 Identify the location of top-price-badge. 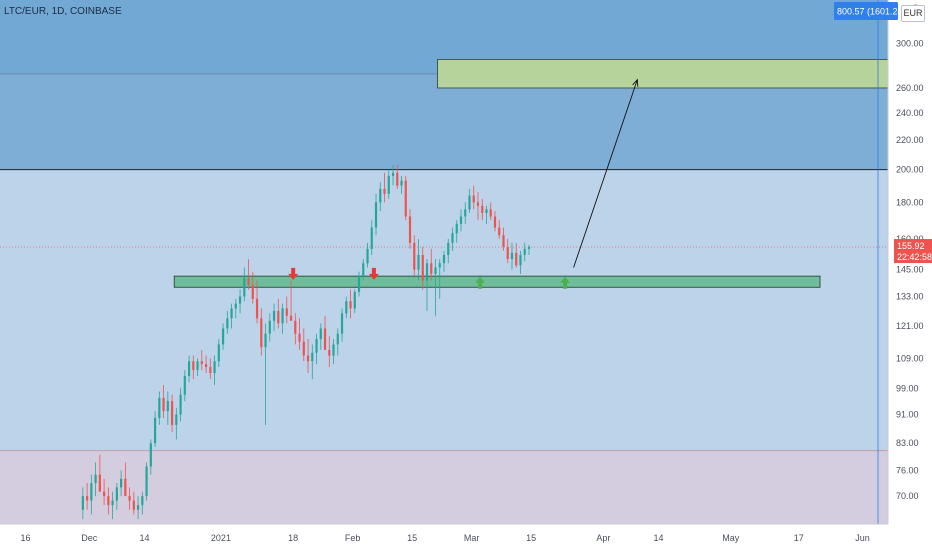
(866, 11).